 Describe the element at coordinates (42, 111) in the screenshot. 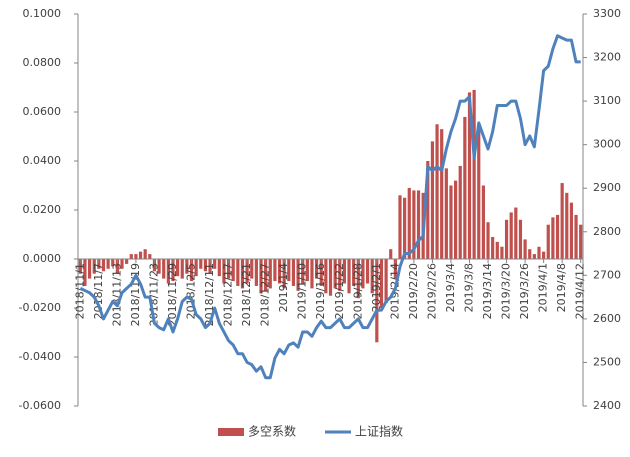

I see `y-tick-label: 0.0600` at that location.